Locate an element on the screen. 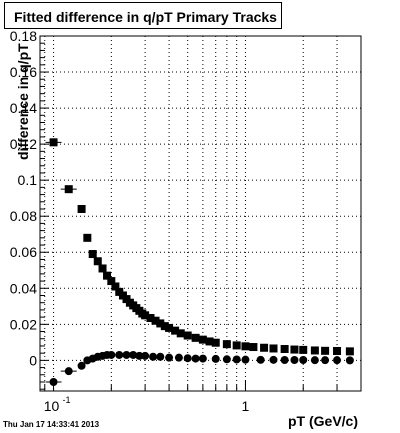 The height and width of the screenshot is (433, 400). y-tick-label: 0.08 is located at coordinates (23, 216).